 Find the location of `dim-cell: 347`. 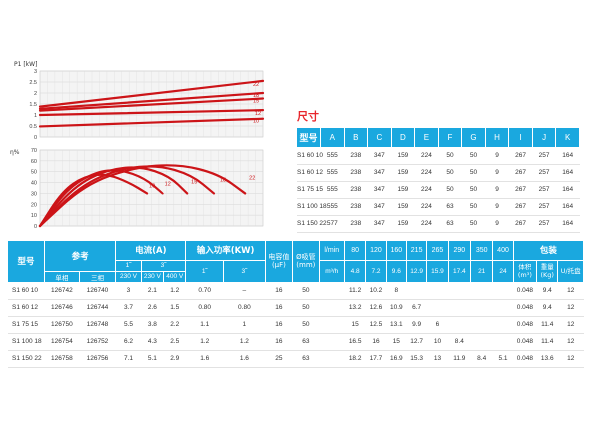

dim-cell: 347 is located at coordinates (379, 156).